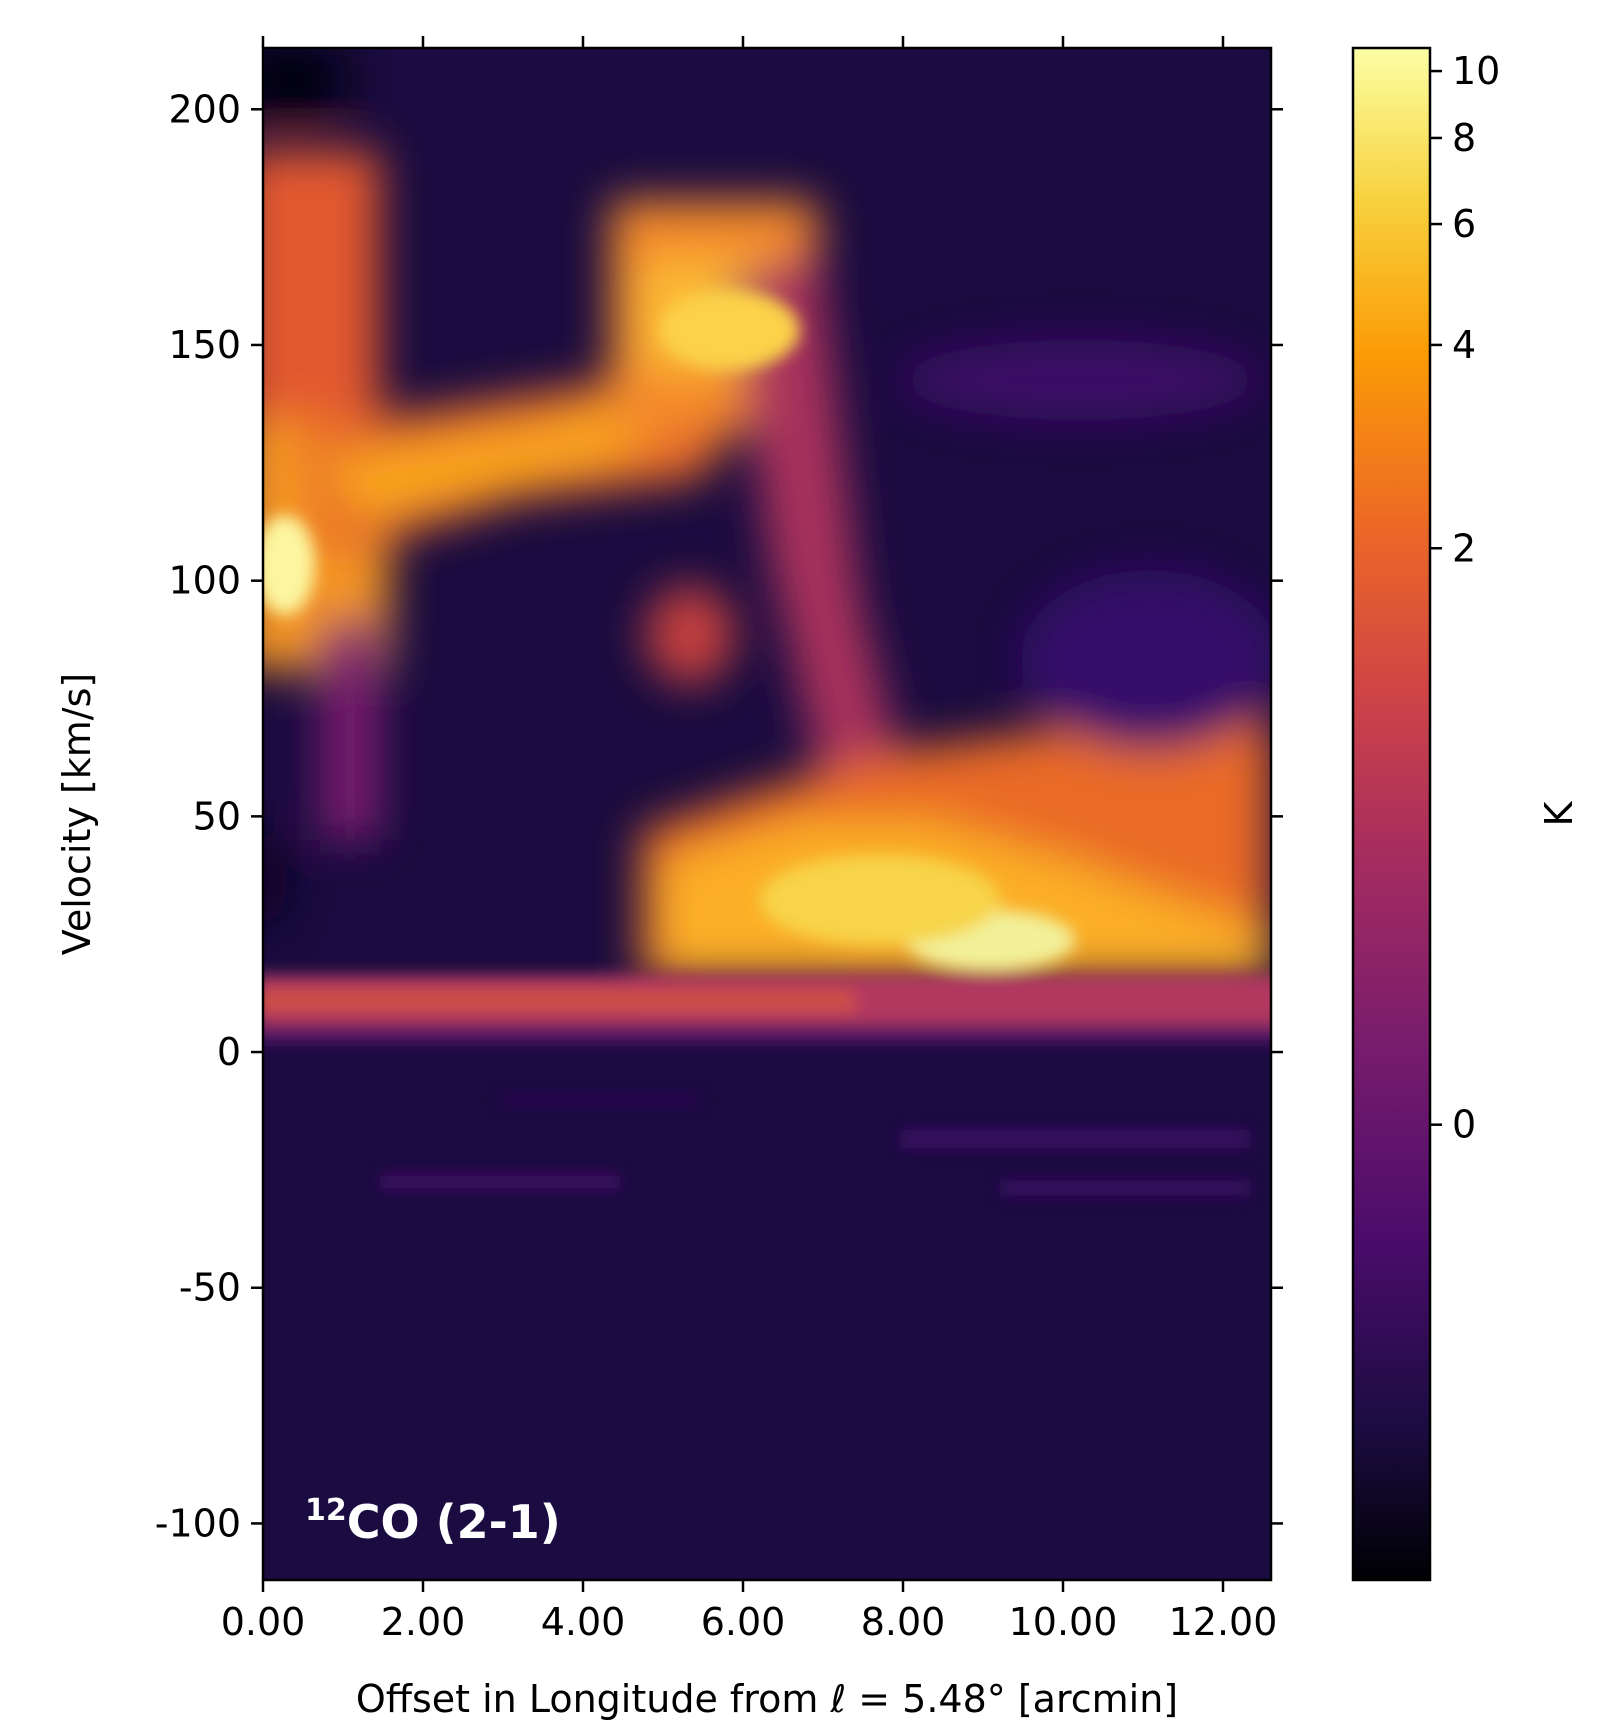 The width and height of the screenshot is (1602, 1731). Describe the element at coordinates (815, 515) in the screenshot. I see `emission-vertical-filament` at that location.